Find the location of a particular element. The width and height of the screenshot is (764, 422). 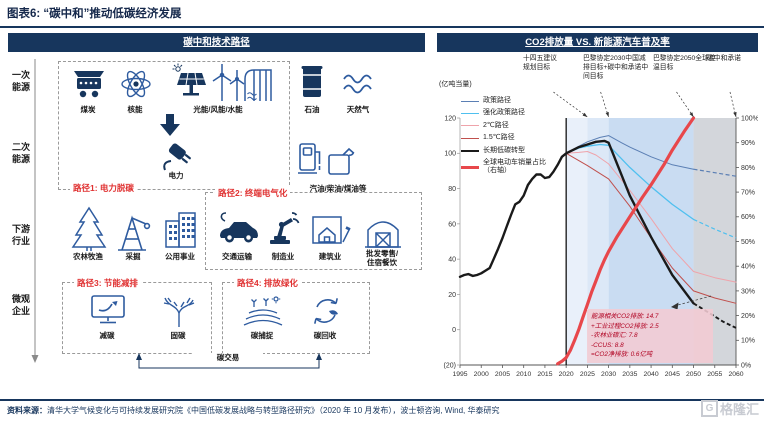

renewables-label: 光能/风能/水能 is located at coordinates (218, 109).